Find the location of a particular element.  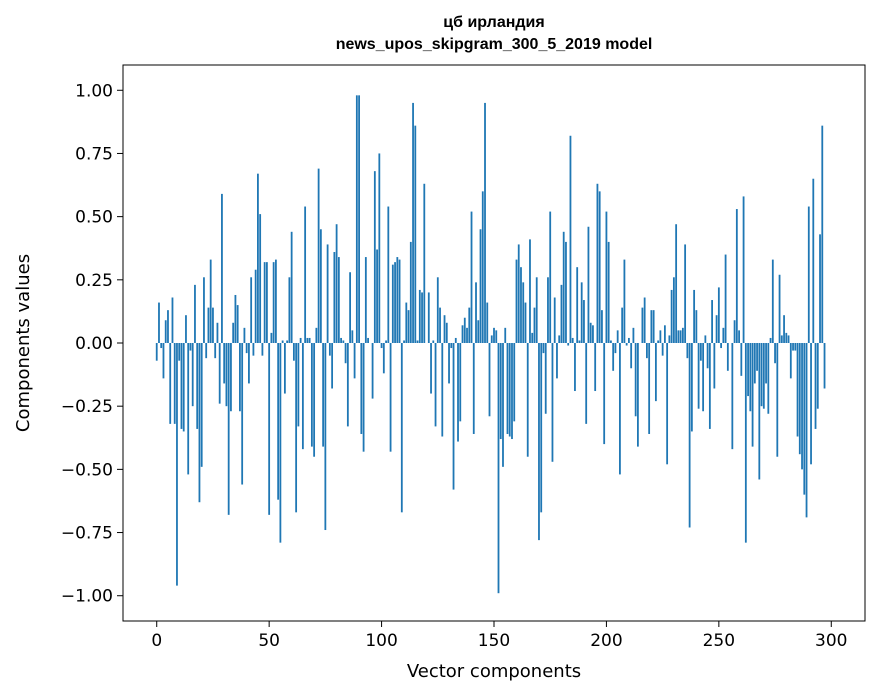

x-tick-label: 100 is located at coordinates (381, 641).